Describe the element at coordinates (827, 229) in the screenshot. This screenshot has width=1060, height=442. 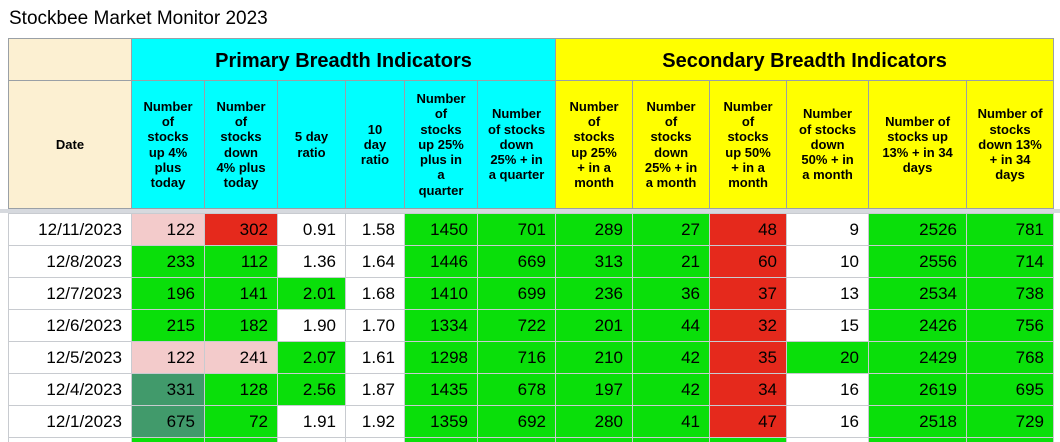
I see `data-cell-down50m: 9` at that location.